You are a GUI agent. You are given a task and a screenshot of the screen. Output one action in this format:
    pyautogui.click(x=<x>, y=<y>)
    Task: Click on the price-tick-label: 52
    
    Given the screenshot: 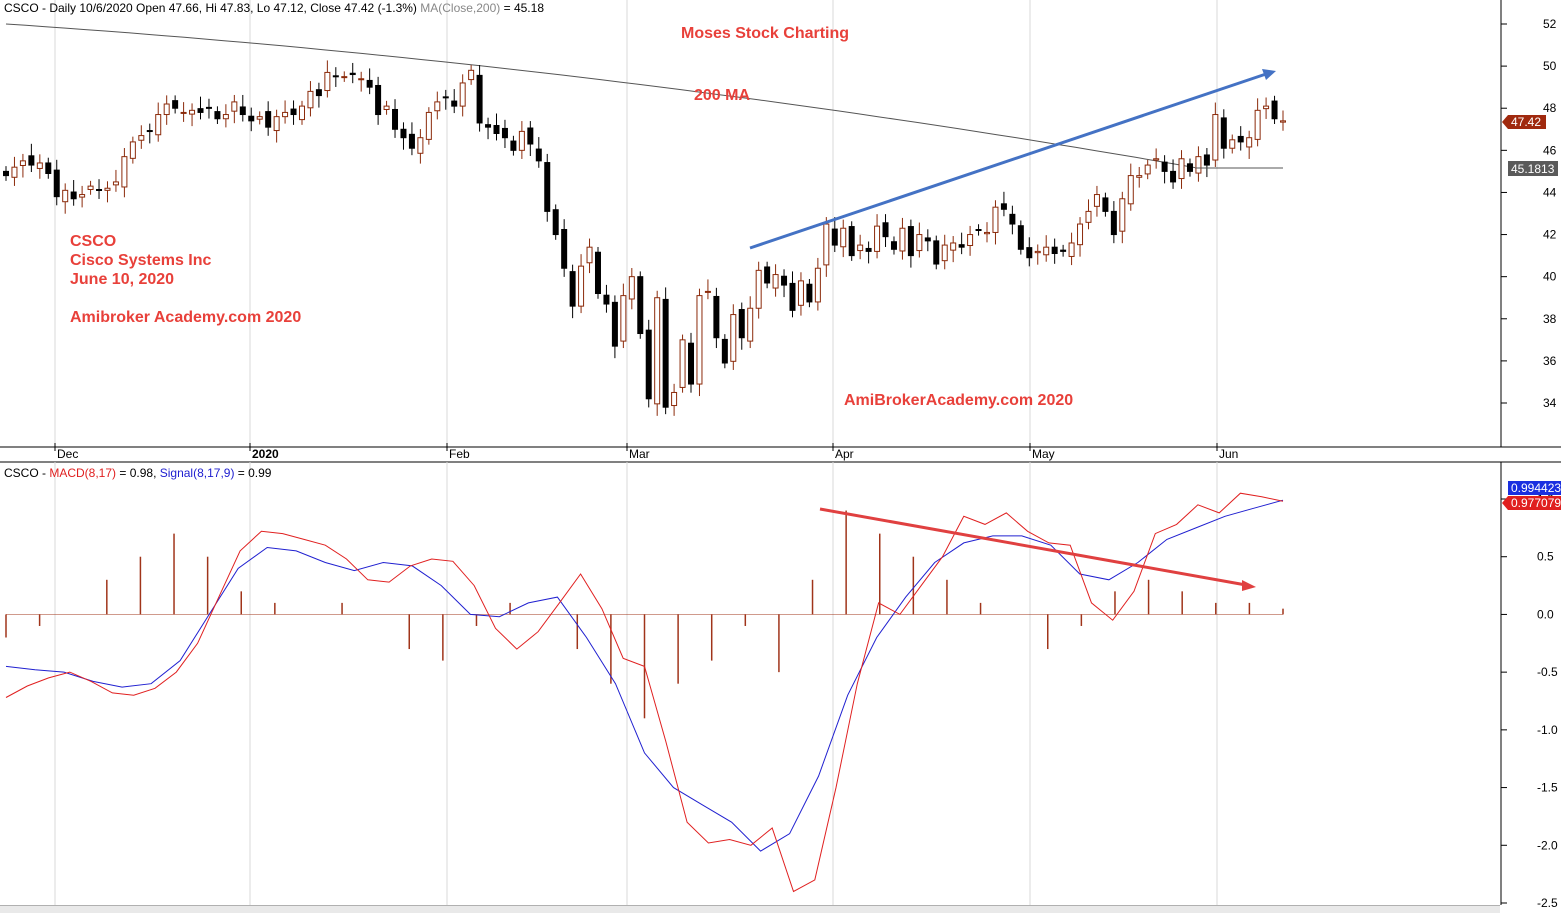 What is the action you would take?
    pyautogui.click(x=1550, y=24)
    